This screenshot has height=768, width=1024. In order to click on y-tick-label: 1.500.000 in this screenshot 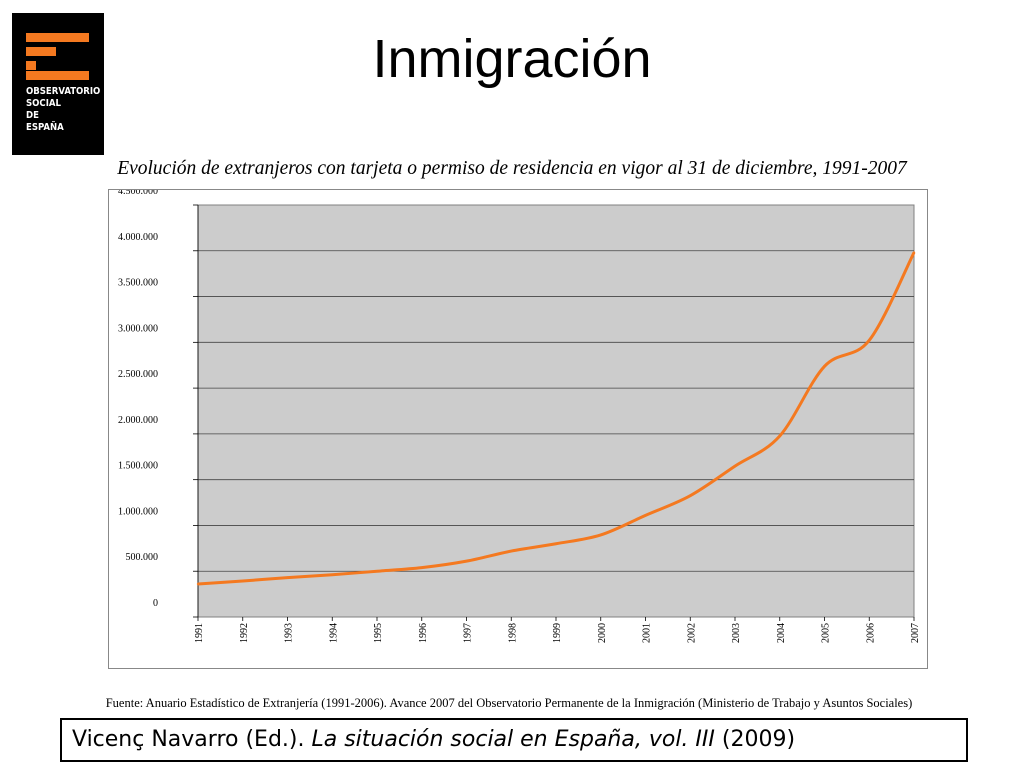, I will do `click(138, 466)`.